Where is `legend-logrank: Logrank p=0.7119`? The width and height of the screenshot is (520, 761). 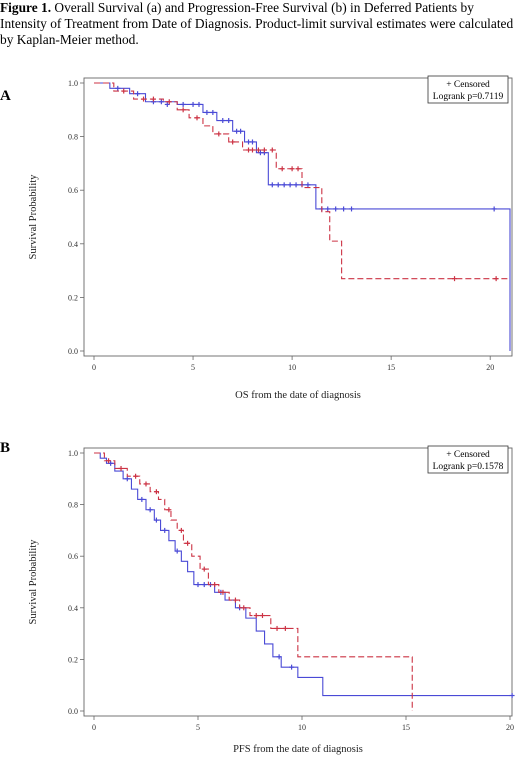
legend-logrank: Logrank p=0.7119 is located at coordinates (468, 97).